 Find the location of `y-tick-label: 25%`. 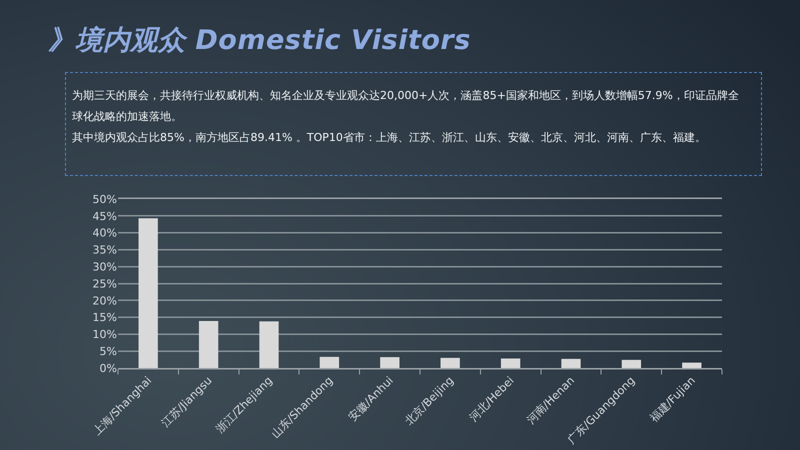

y-tick-label: 25% is located at coordinates (104, 283).